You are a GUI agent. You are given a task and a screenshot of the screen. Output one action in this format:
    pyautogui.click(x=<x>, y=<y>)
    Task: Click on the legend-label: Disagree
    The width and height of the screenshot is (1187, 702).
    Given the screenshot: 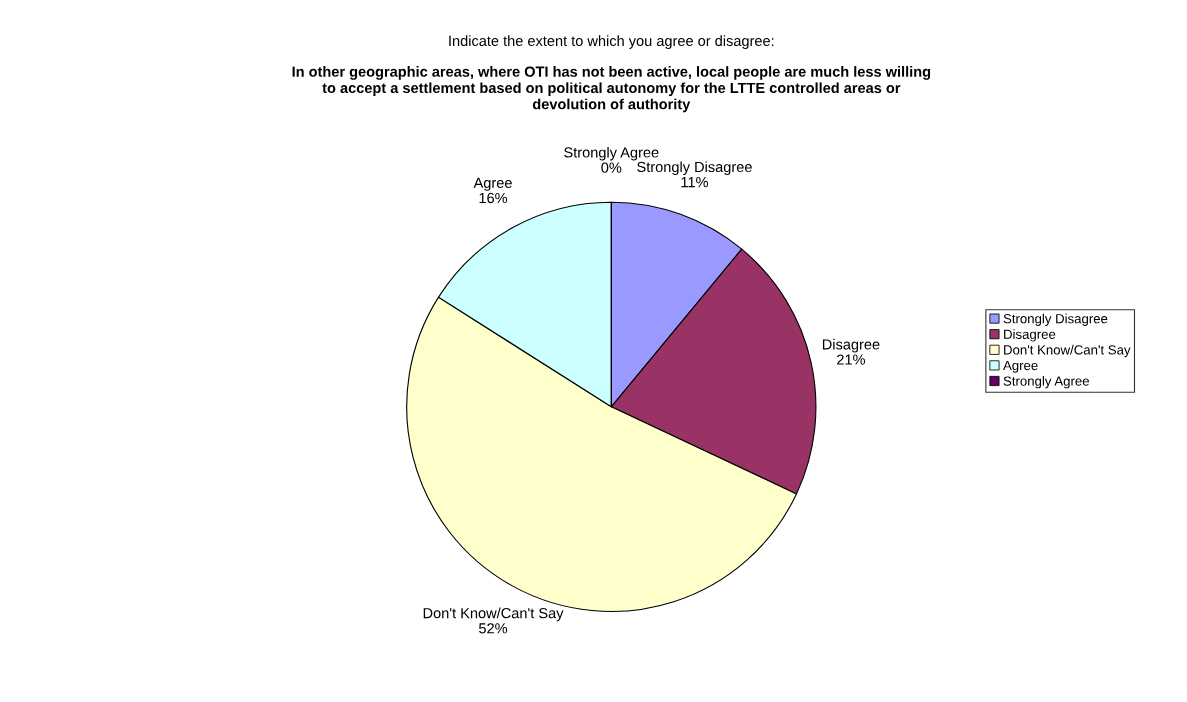 What is the action you would take?
    pyautogui.click(x=1030, y=335)
    